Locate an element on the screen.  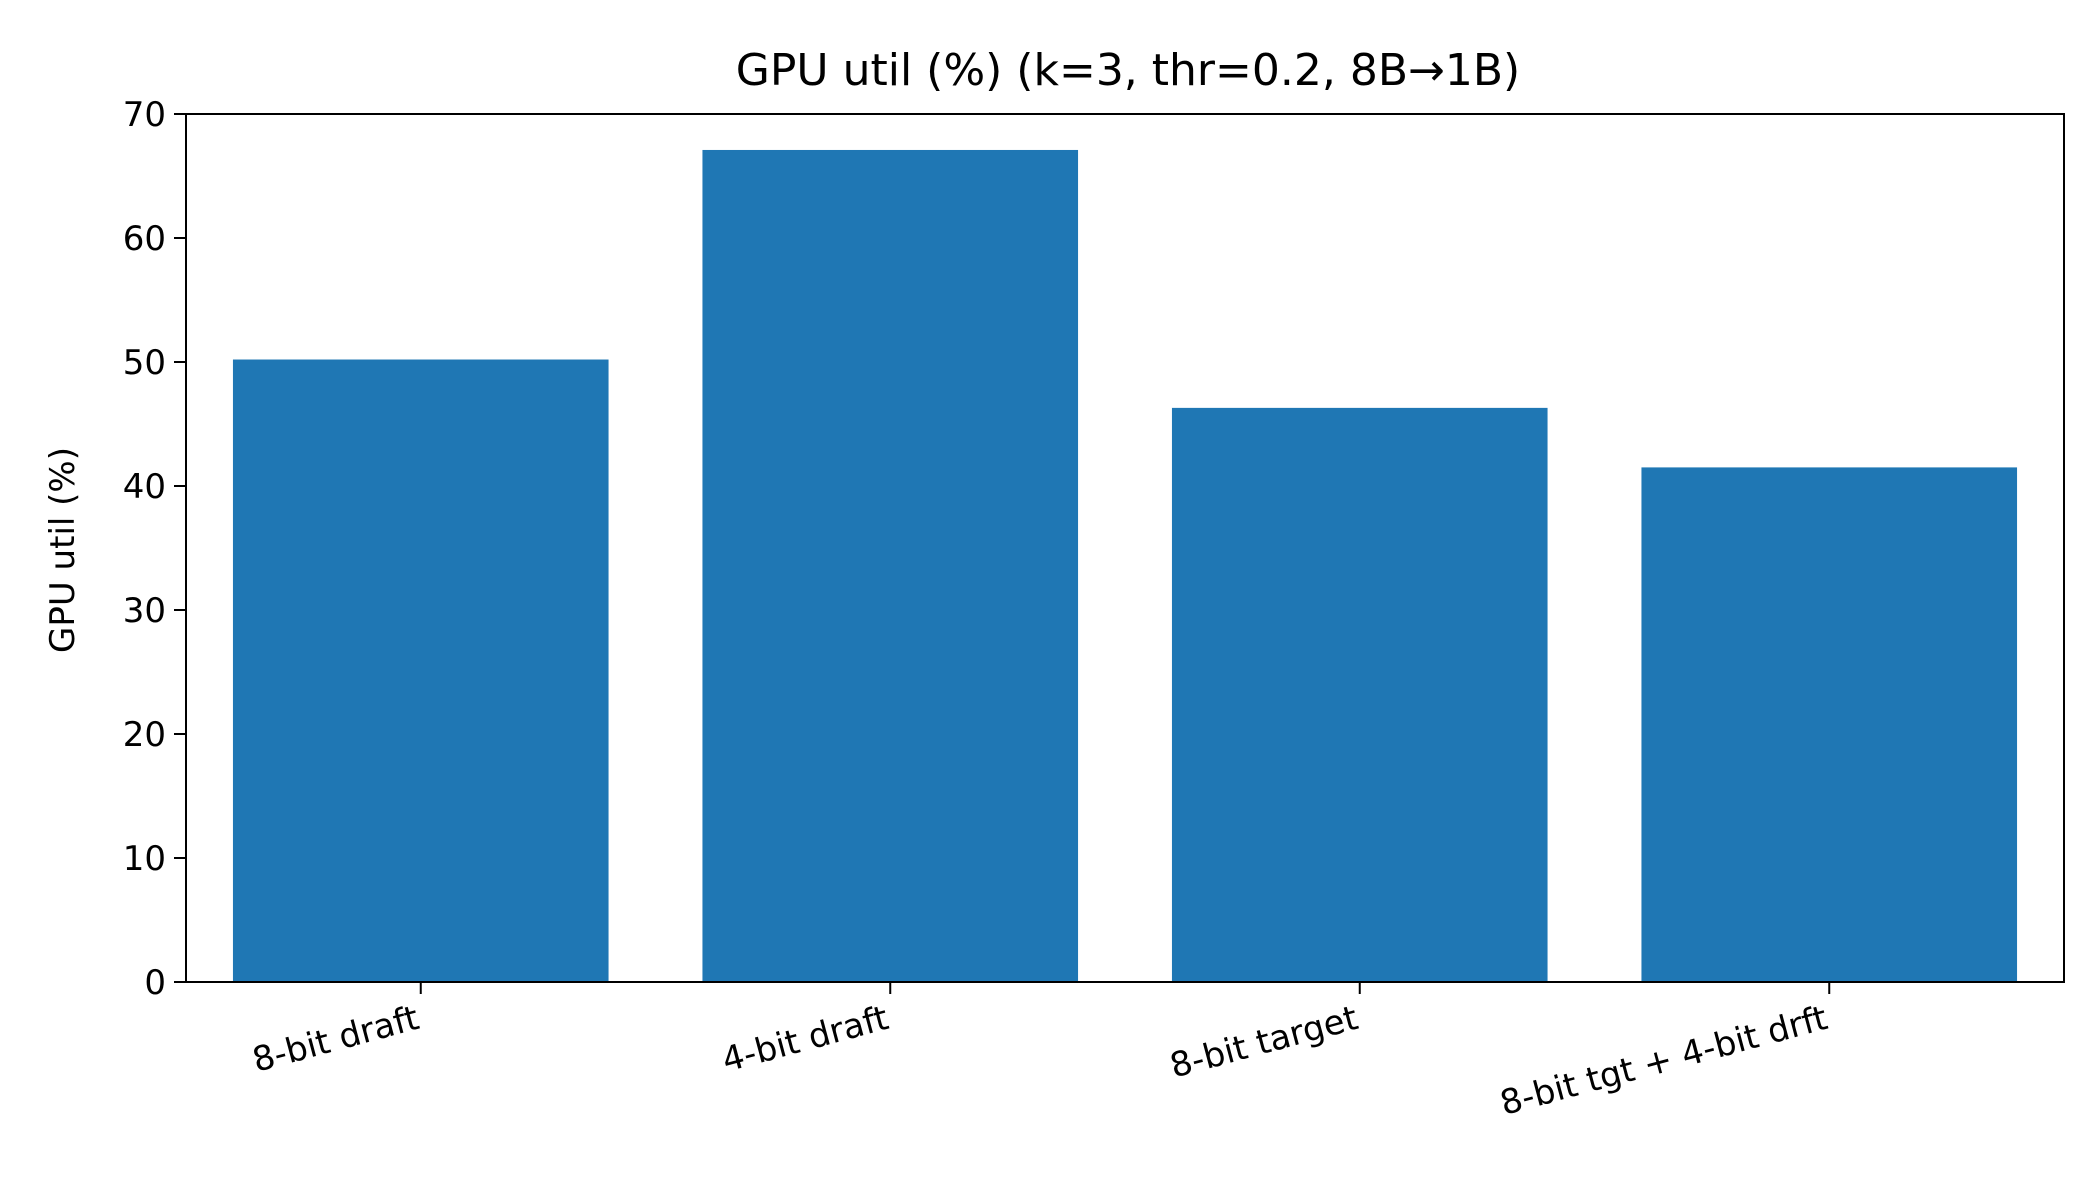
x-tick-label: 8-bit draft is located at coordinates (335, 1039).